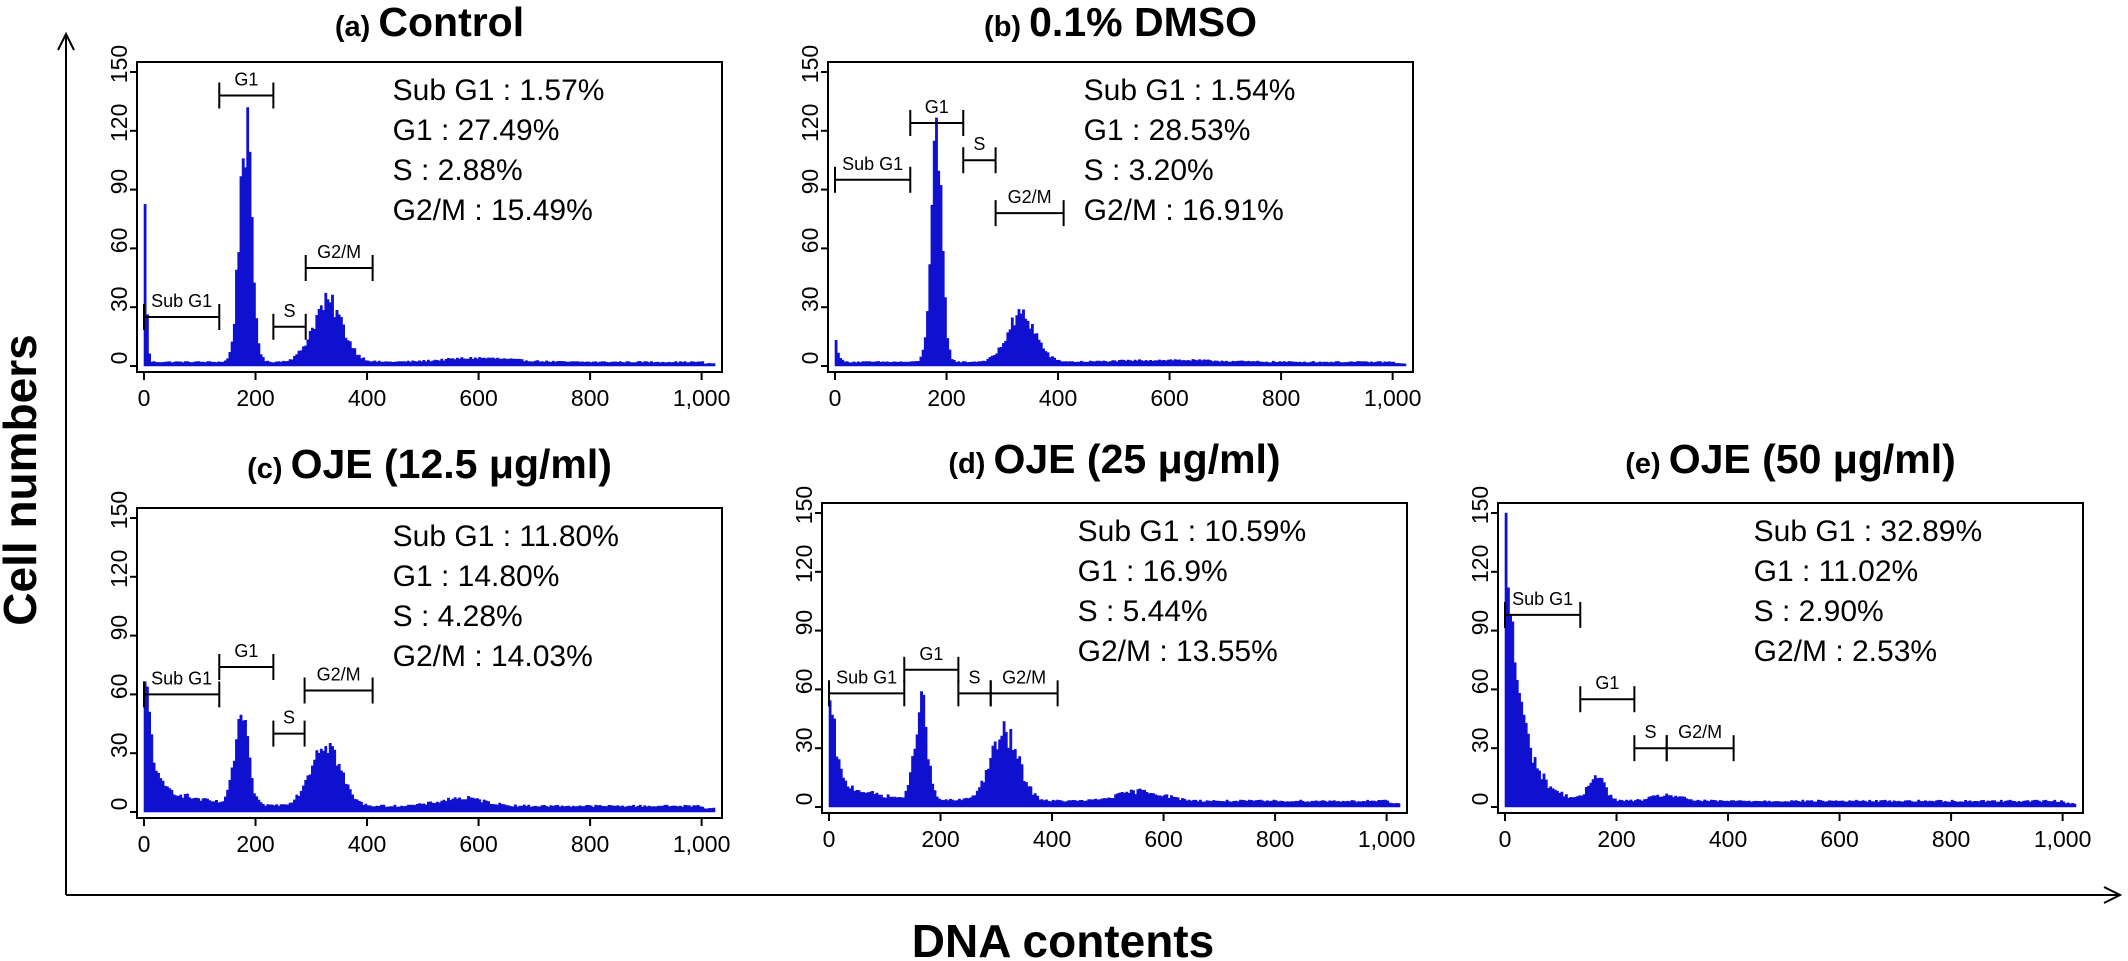  I want to click on phase-percentage: S : 3.20%, so click(1149, 170).